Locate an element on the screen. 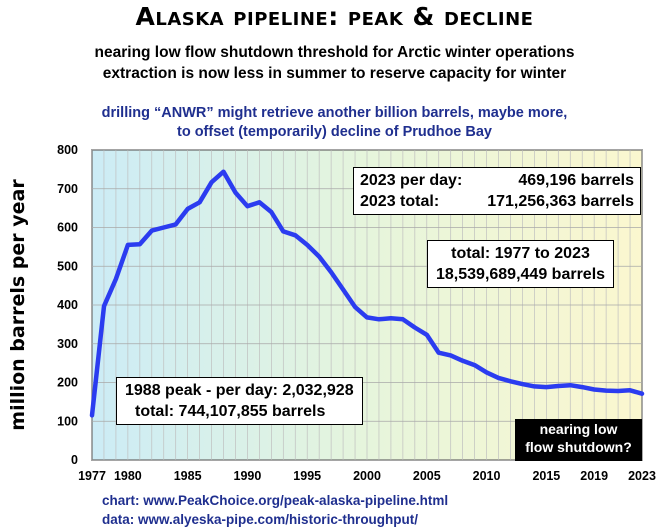 Image resolution: width=669 pixels, height=532 pixels. y-tick-labels: 0 100 200 300 400 500 600 700 800 is located at coordinates (67, 305).